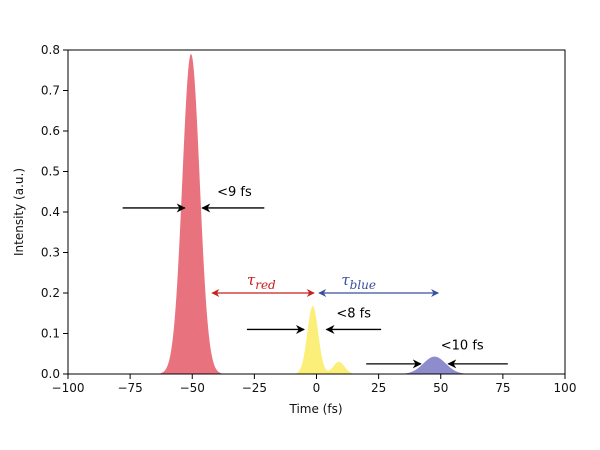 The image size is (600, 450). I want to click on x-tick-label: 25, so click(378, 388).